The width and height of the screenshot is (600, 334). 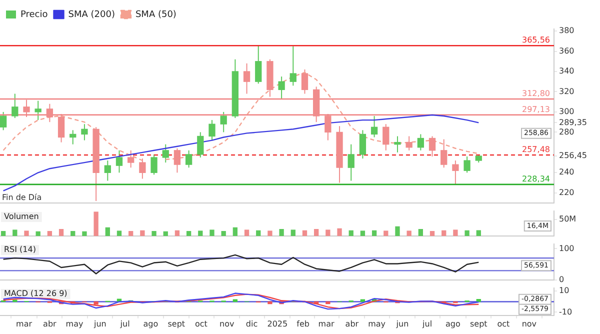 I want to click on ref-line-label: 257,48, so click(x=536, y=149).